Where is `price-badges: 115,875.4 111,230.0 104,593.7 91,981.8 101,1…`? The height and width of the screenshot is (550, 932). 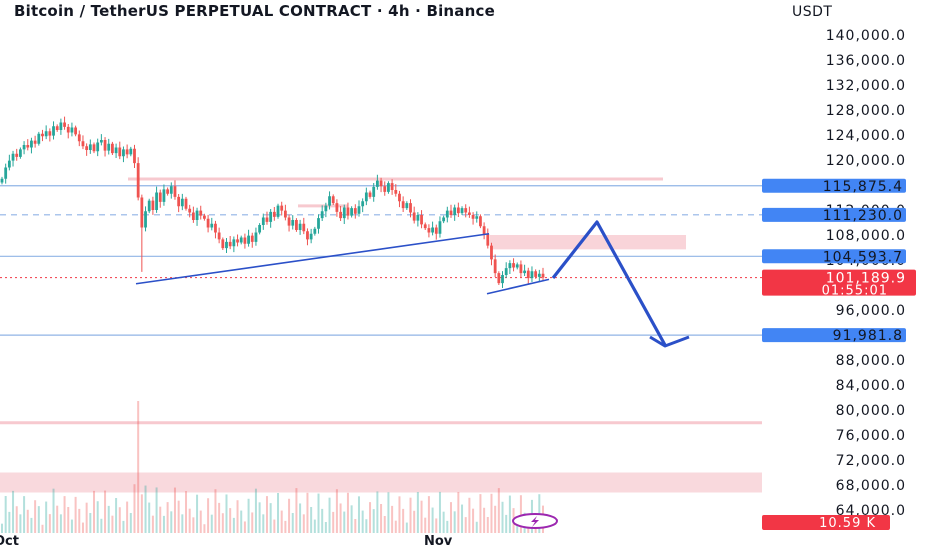 price-badges: 115,875.4 111,230.0 104,593.7 91,981.8 101,1… is located at coordinates (839, 354).